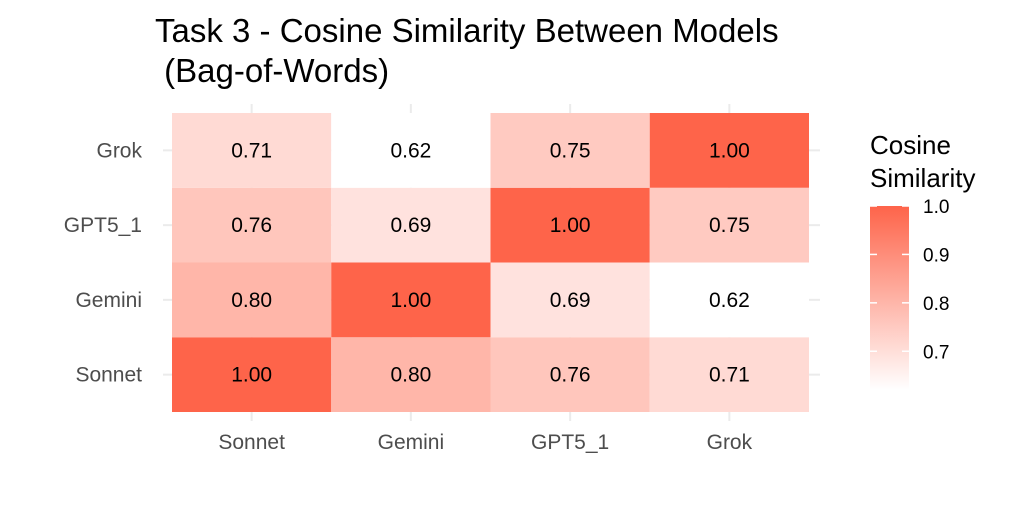 The height and width of the screenshot is (507, 1024). Describe the element at coordinates (936, 352) in the screenshot. I see `legend-tick-label: 0.7` at that location.